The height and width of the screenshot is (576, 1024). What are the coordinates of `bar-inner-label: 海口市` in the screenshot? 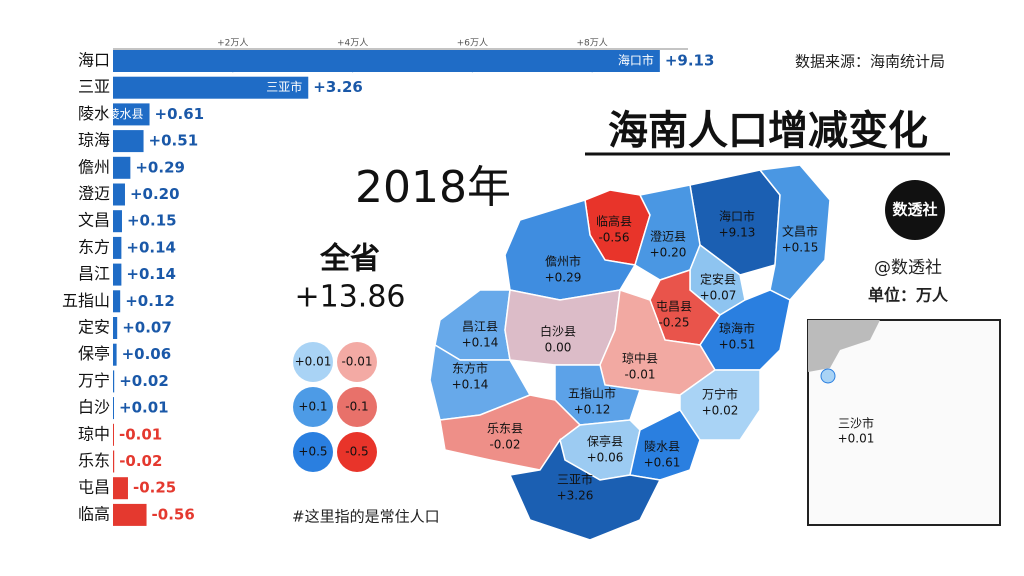 It's located at (636, 60).